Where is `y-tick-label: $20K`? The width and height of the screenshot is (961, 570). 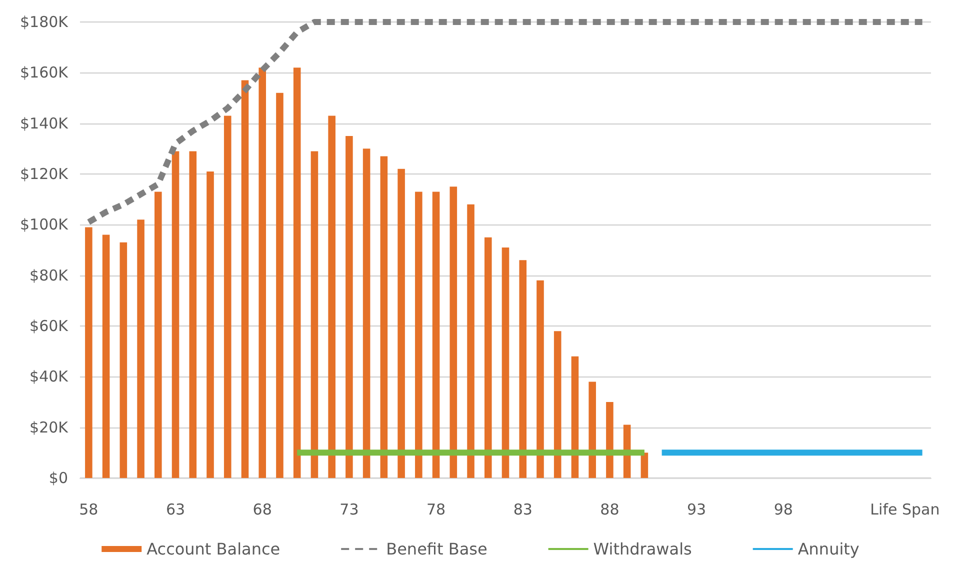
y-tick-label: $20K is located at coordinates (50, 427).